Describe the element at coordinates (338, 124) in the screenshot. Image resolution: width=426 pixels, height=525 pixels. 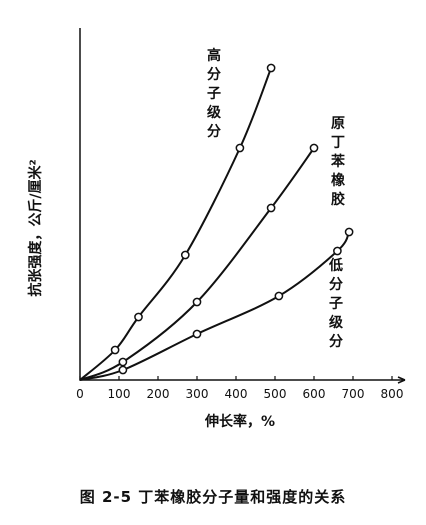
I see `series-label-1-char-0: 原` at that location.